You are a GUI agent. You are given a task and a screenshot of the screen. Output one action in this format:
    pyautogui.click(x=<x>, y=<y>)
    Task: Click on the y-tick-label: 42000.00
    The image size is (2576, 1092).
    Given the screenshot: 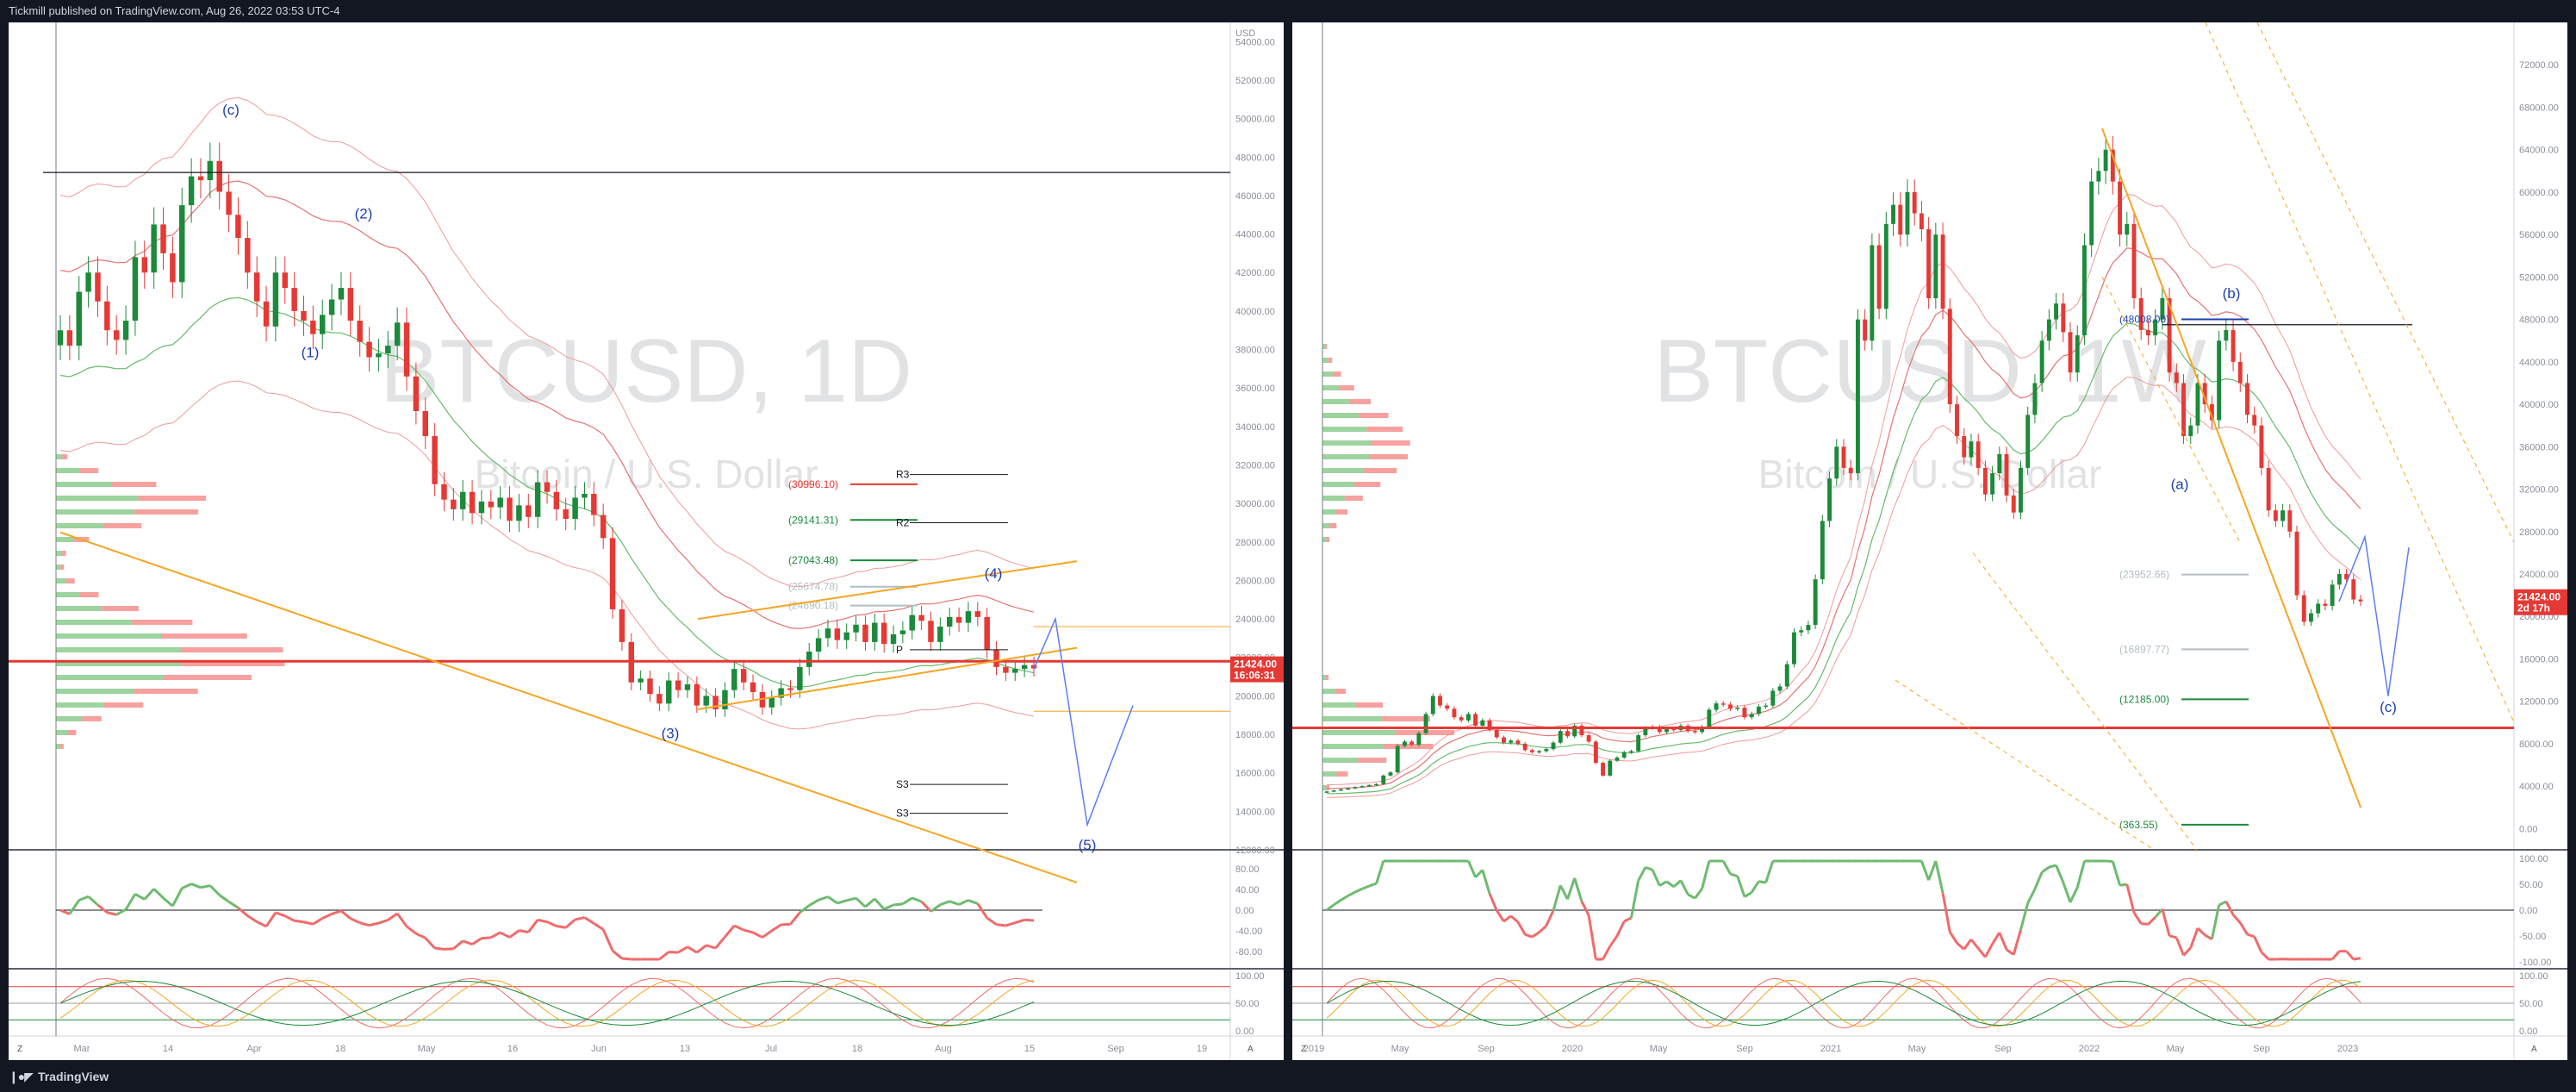 What is the action you would take?
    pyautogui.click(x=1255, y=273)
    